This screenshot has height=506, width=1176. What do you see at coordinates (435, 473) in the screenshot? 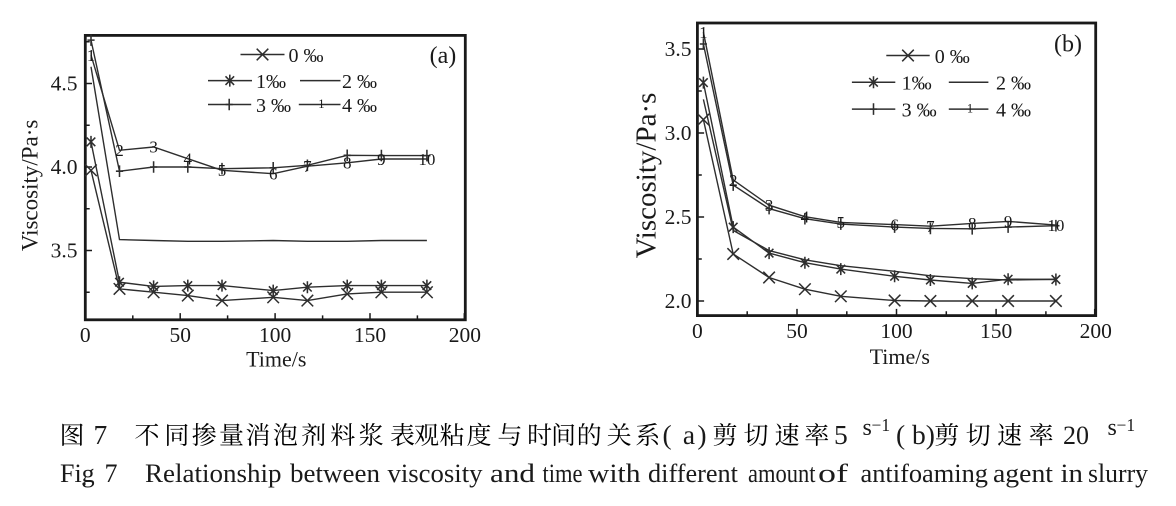
I see `svg-text: viscosity` at bounding box center [435, 473].